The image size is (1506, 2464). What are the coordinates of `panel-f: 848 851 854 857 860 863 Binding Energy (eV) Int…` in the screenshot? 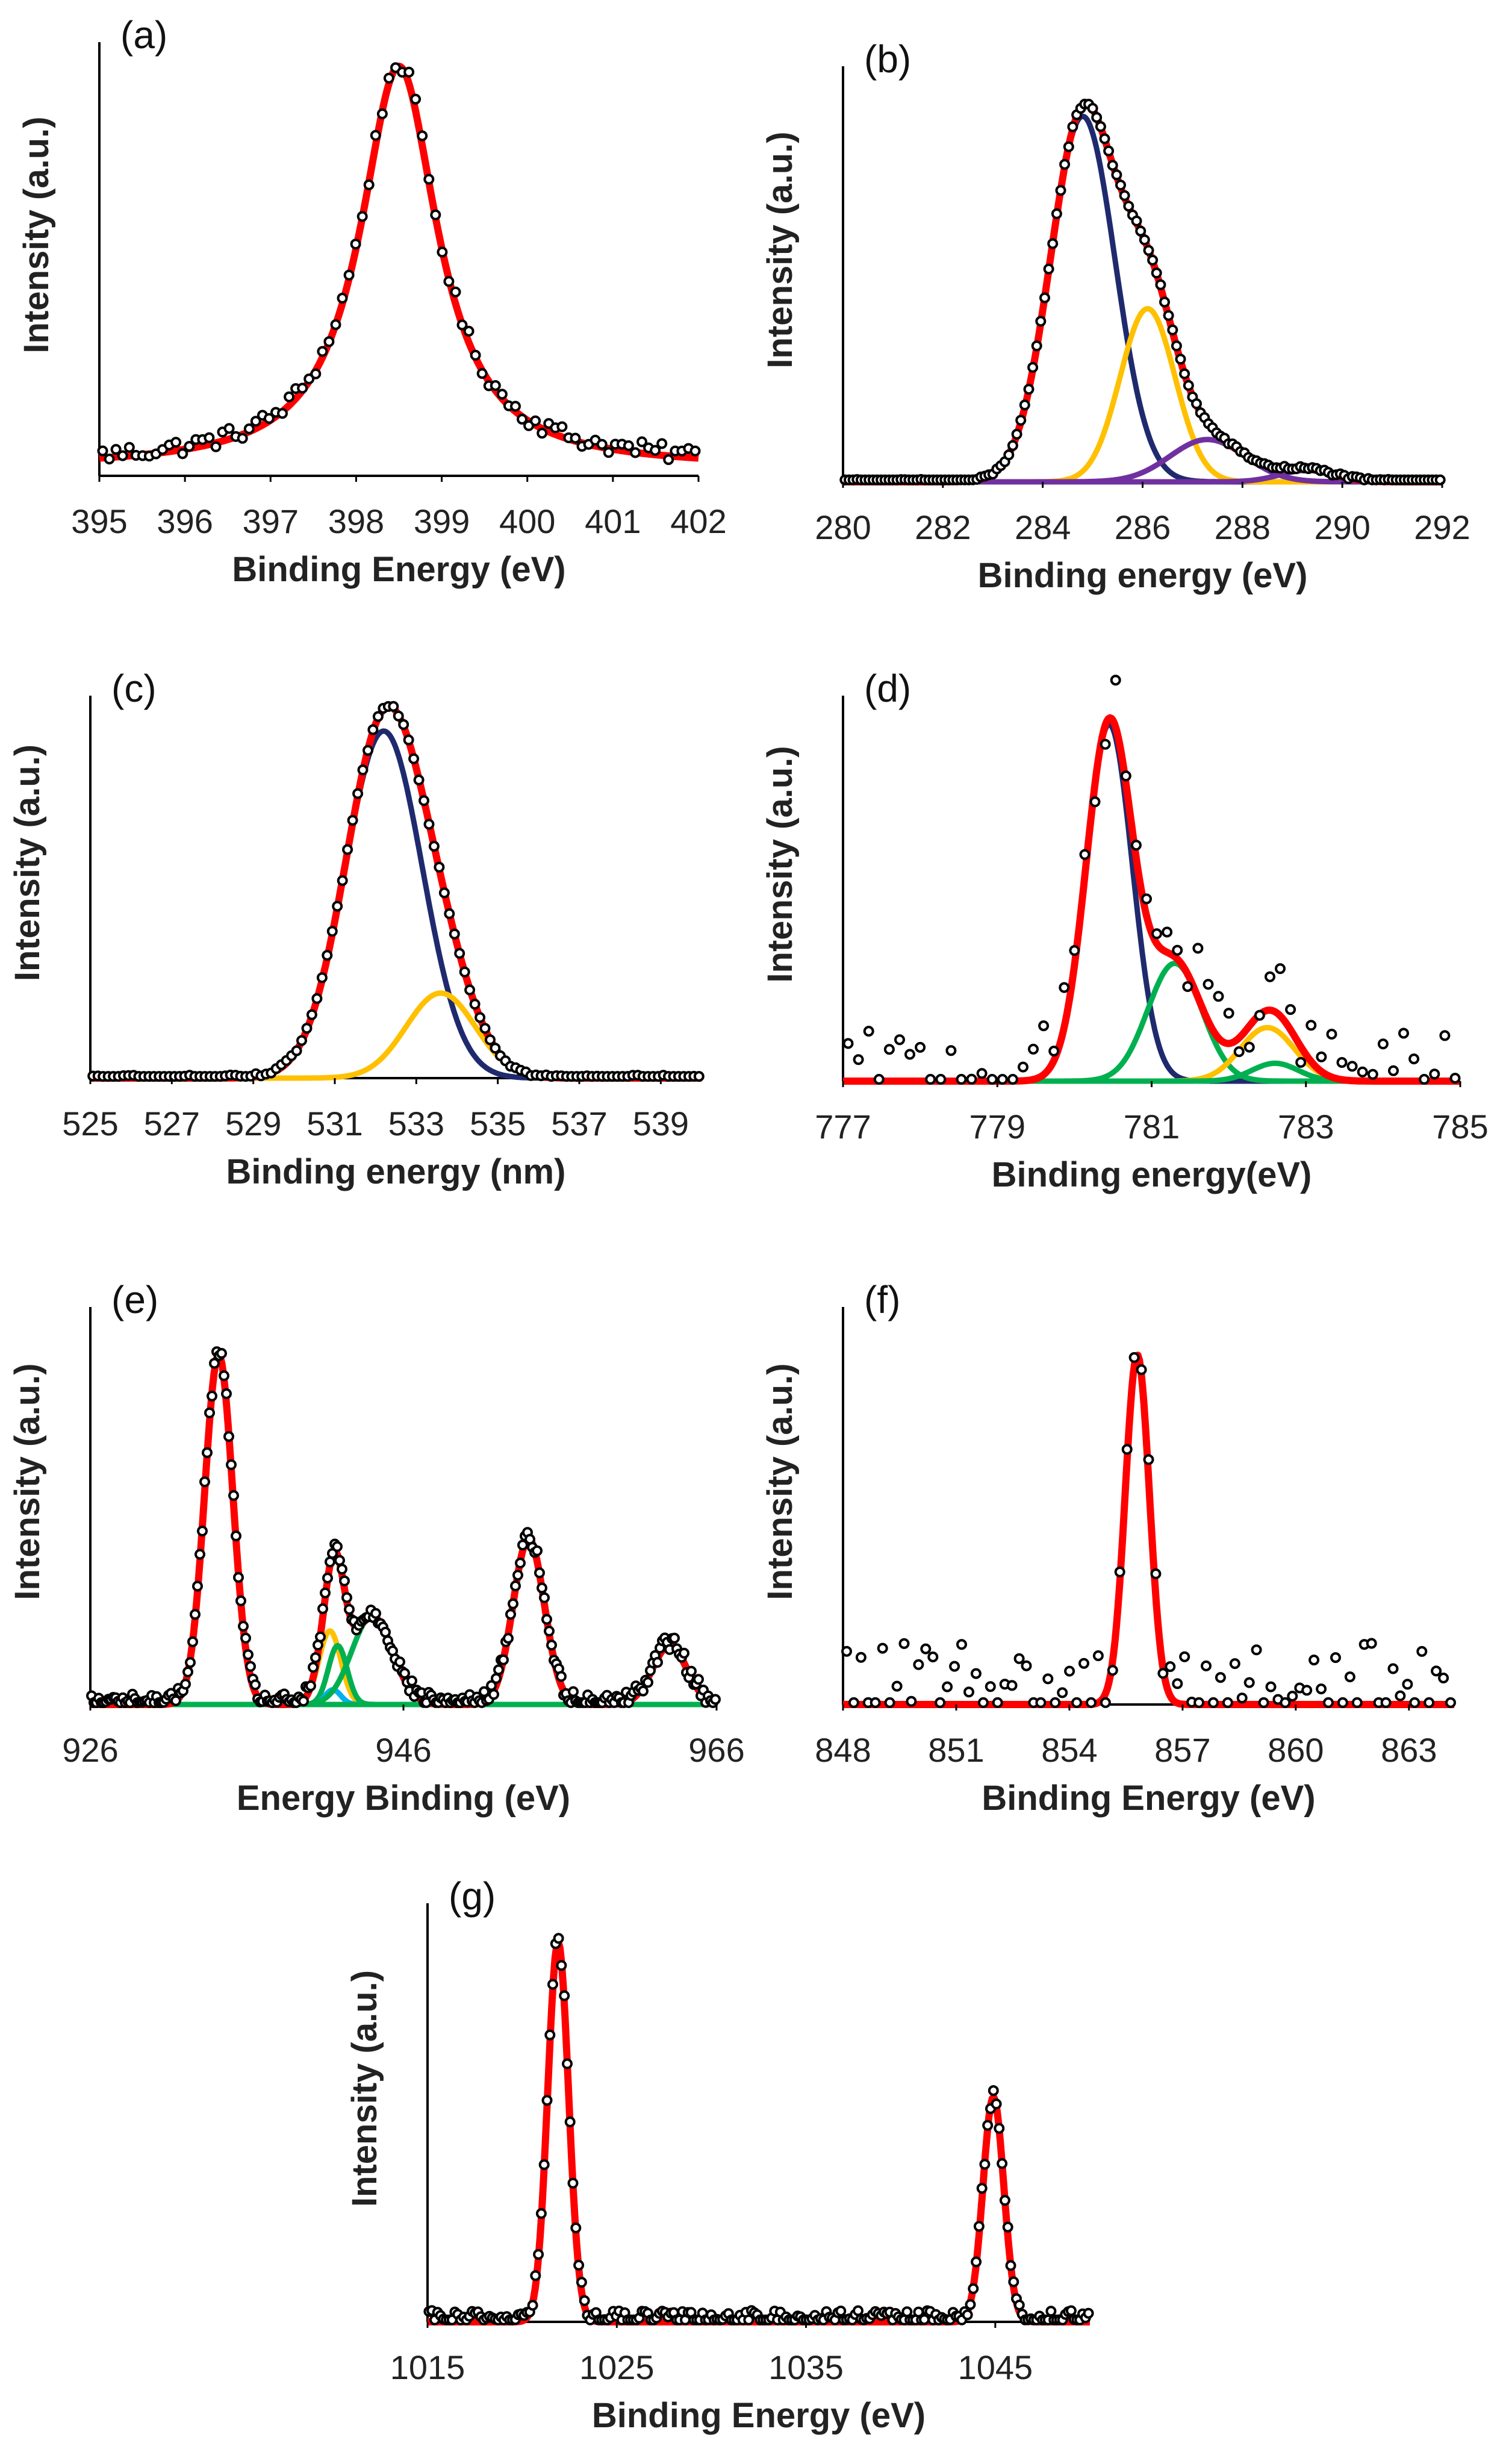 It's located at (1109, 1548).